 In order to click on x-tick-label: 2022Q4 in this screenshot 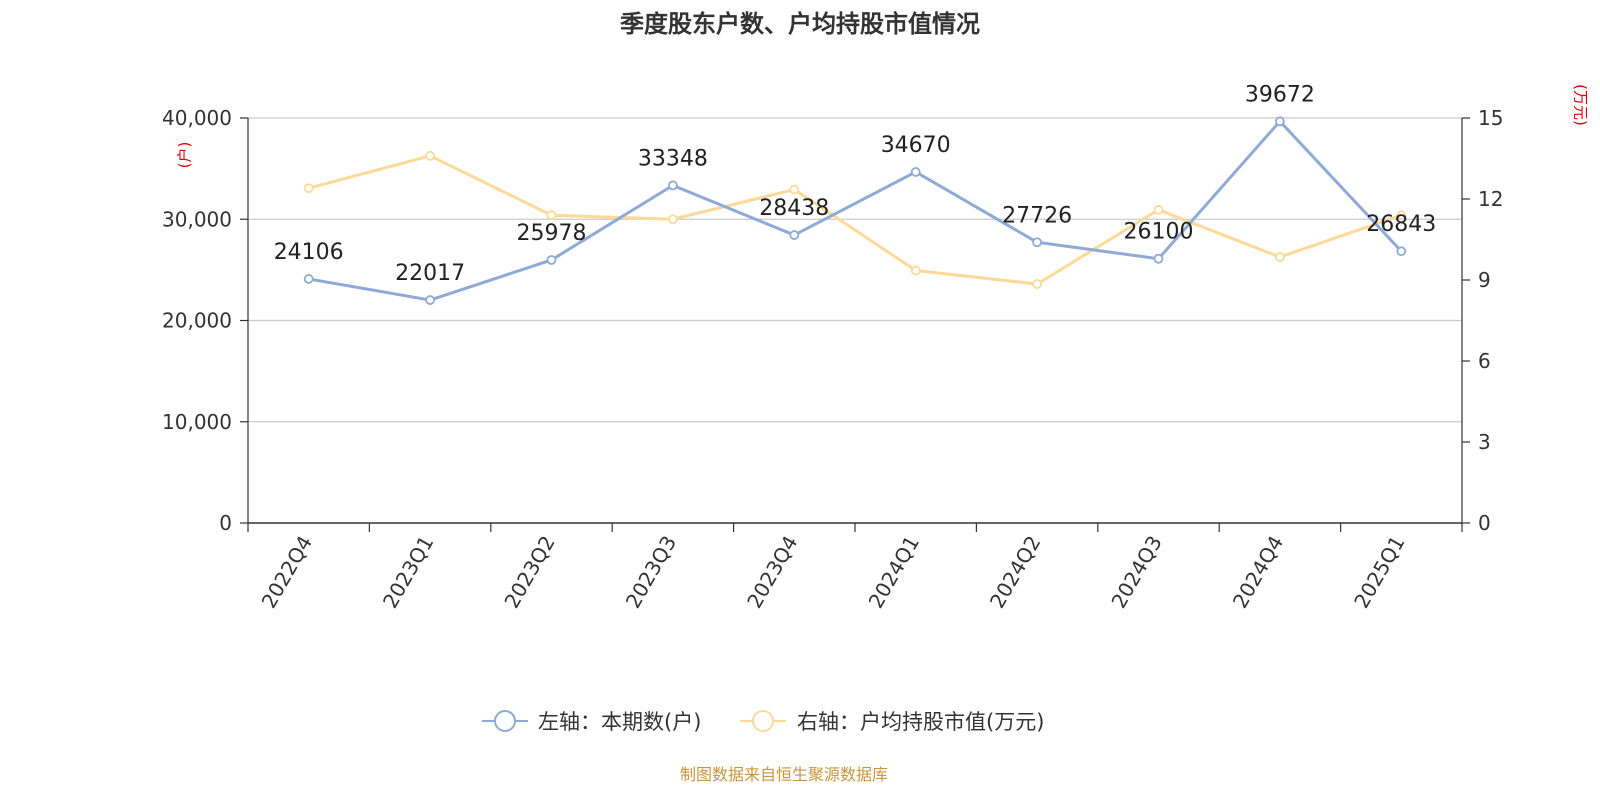, I will do `click(287, 572)`.